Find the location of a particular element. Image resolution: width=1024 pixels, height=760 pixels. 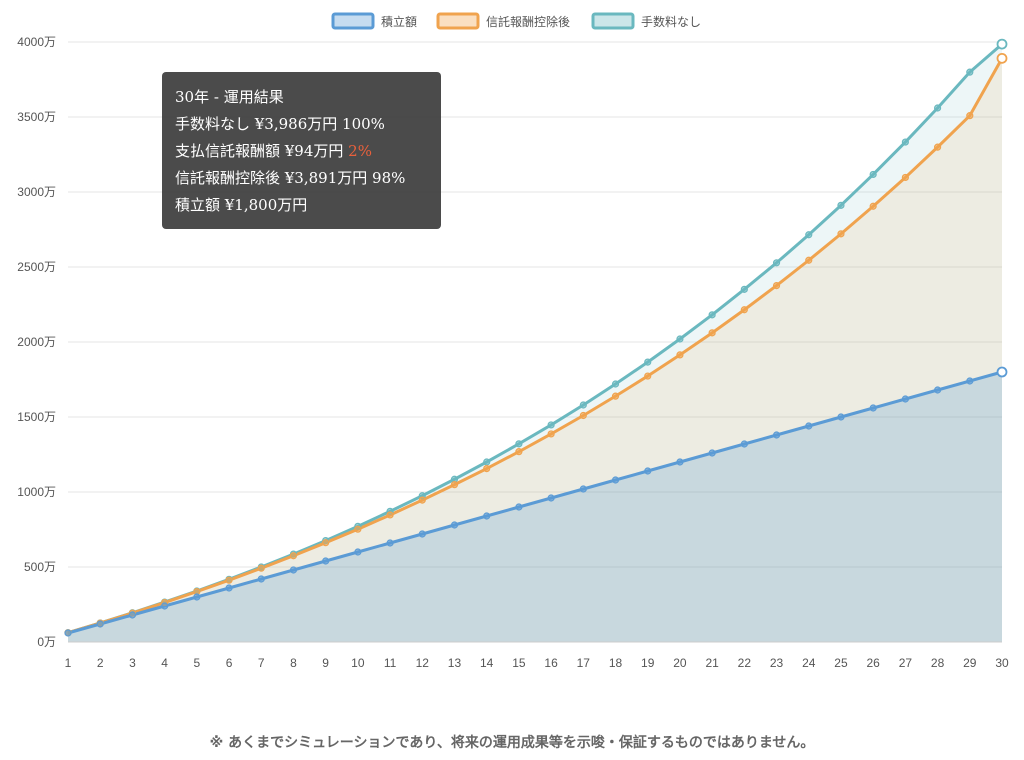

x-tick-label: 16 is located at coordinates (551, 663).